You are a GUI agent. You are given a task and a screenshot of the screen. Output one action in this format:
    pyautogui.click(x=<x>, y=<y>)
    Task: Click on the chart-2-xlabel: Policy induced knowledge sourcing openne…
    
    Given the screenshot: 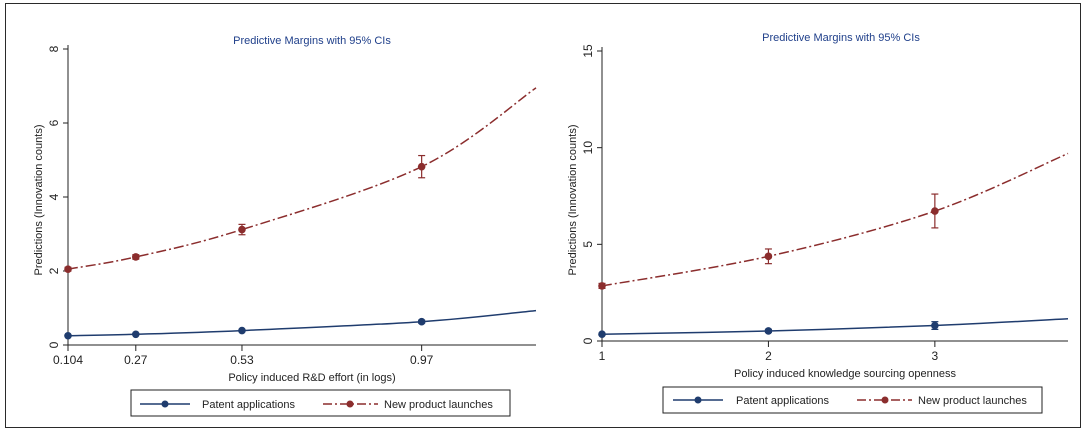 What is the action you would take?
    pyautogui.click(x=845, y=374)
    